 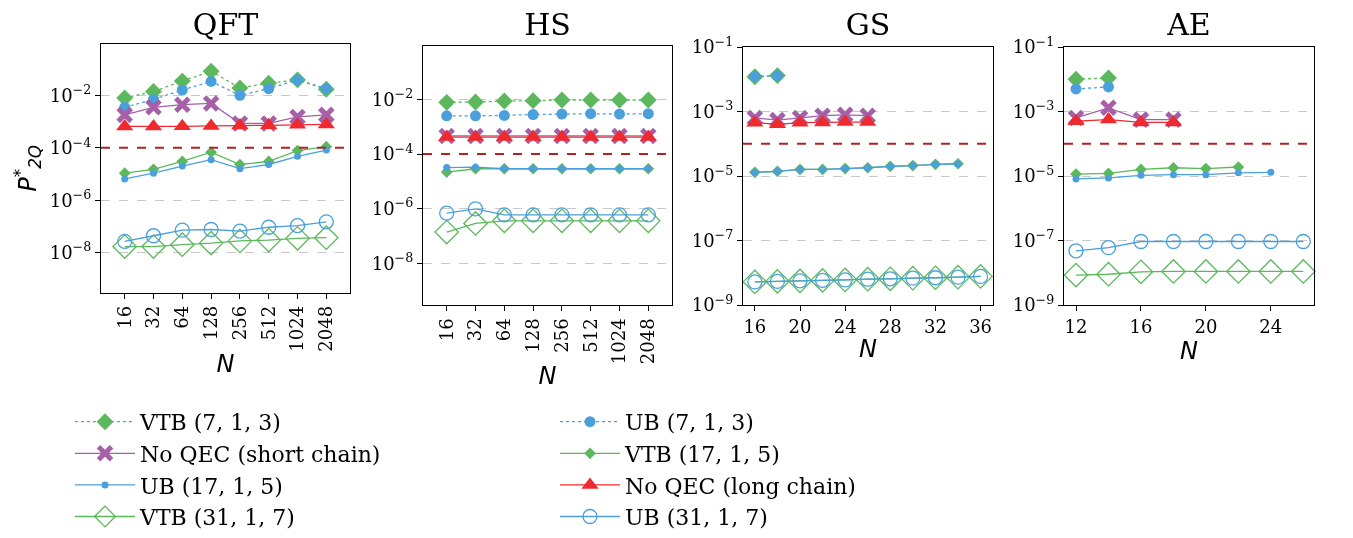 What do you see at coordinates (890, 326) in the screenshot?
I see `x-tick-label: 28` at bounding box center [890, 326].